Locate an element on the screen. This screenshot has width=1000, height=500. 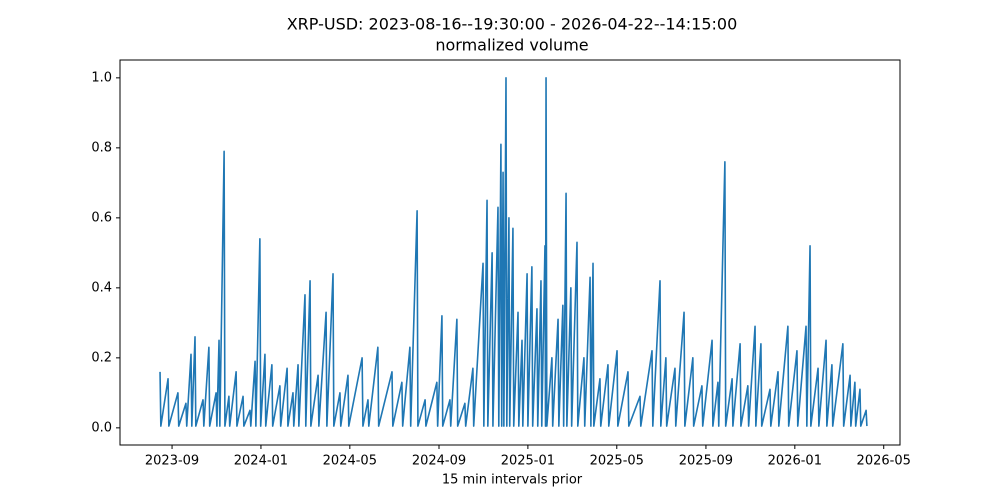
x-tick-label: 2023-09 is located at coordinates (172, 461).